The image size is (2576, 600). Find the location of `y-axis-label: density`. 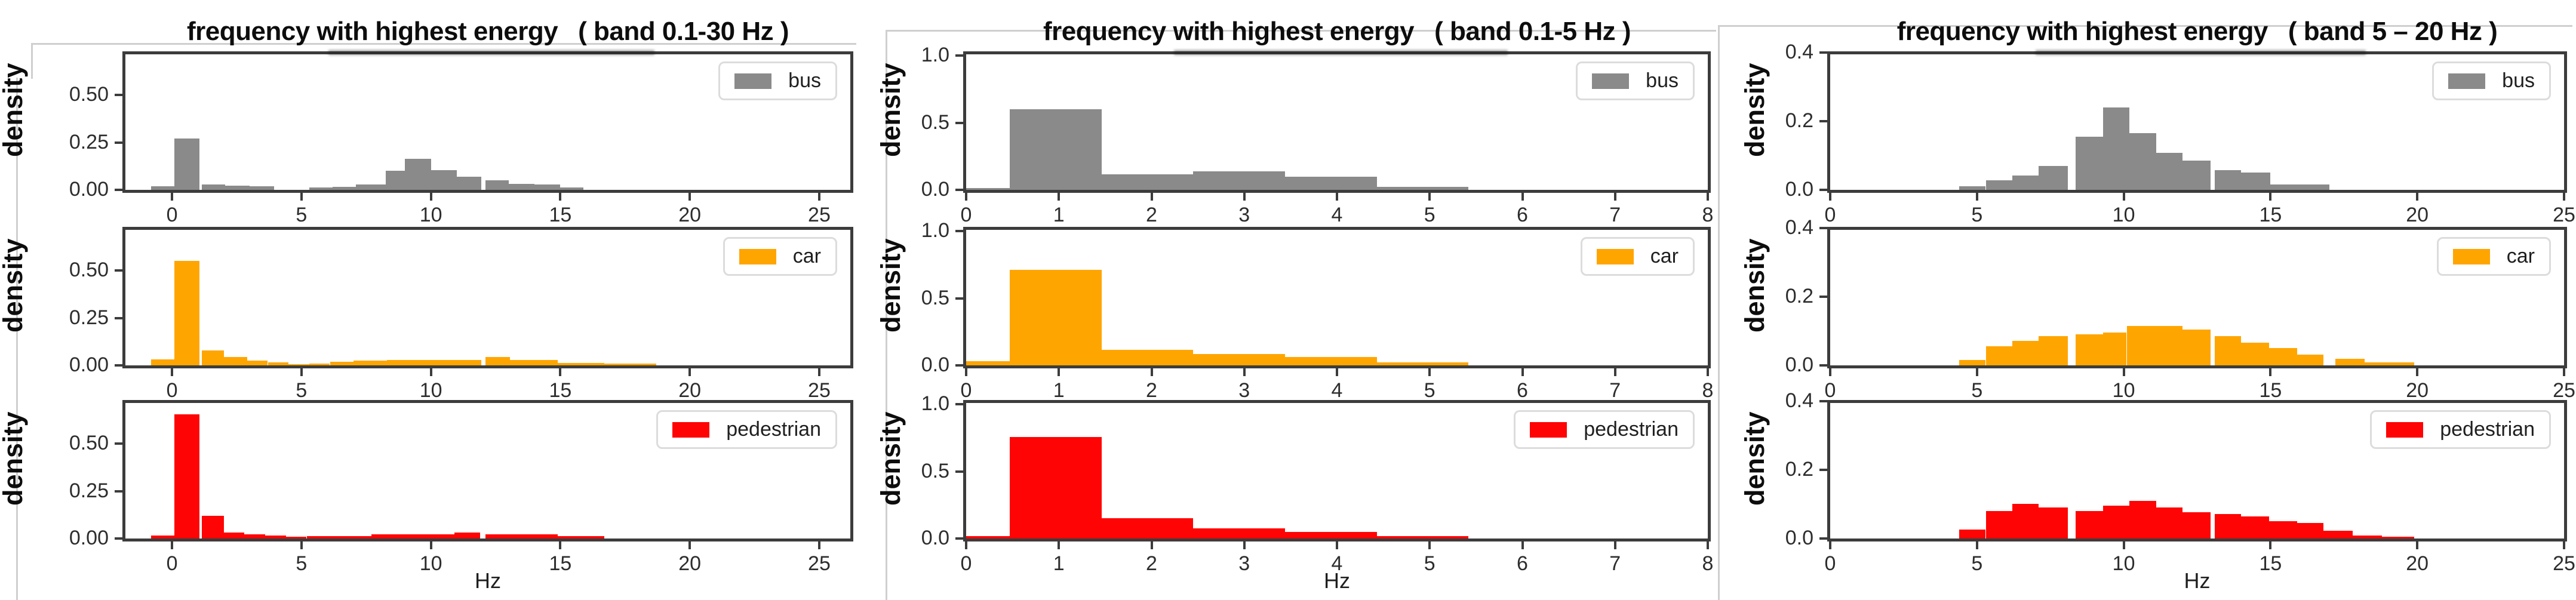

y-axis-label: density is located at coordinates (14, 458).